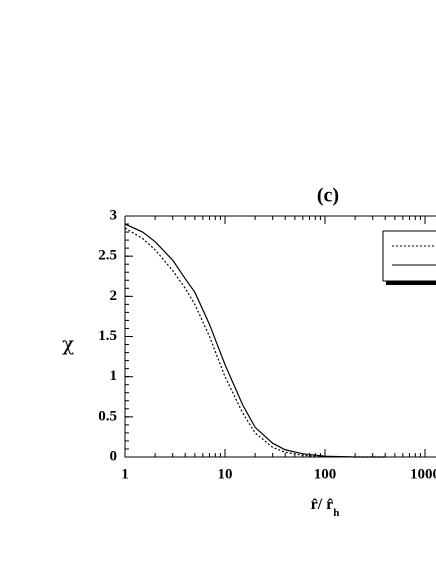 This screenshot has height=564, width=436. I want to click on y-tick-label: 0.5, so click(107, 416).